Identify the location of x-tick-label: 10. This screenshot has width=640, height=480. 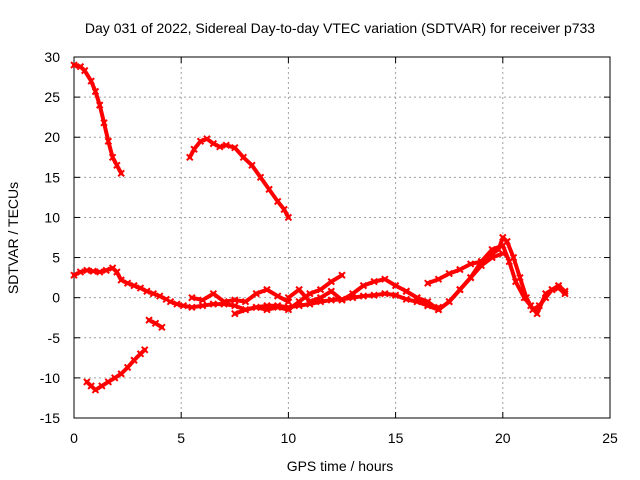
(289, 438).